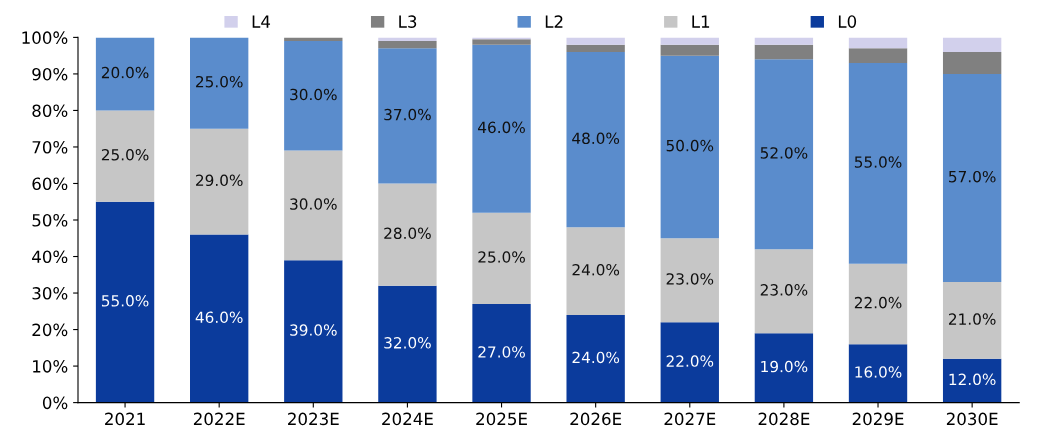  I want to click on x-tick-label: 2027E, so click(690, 419).